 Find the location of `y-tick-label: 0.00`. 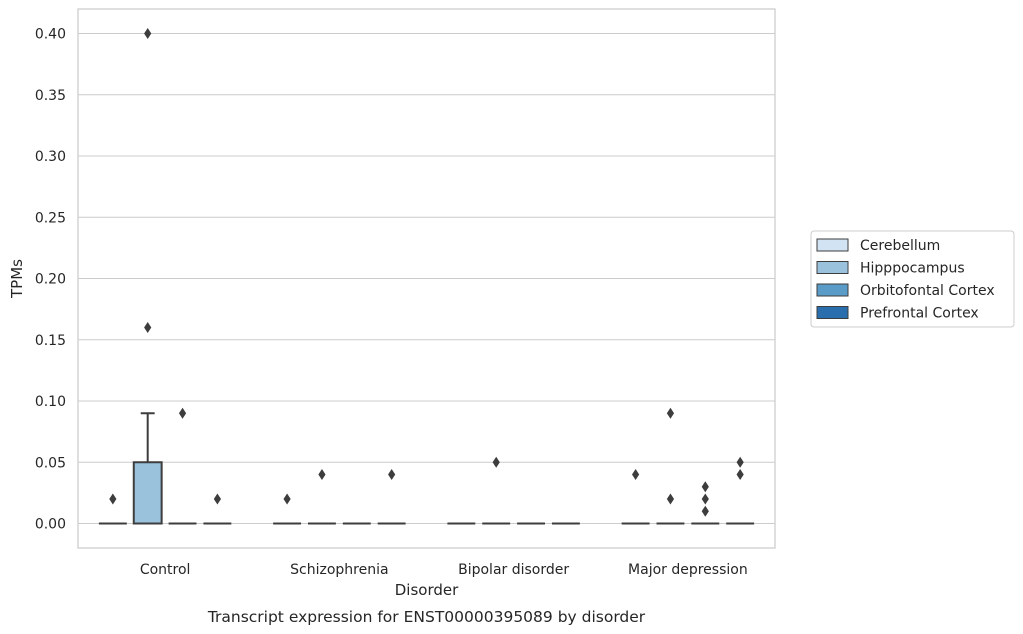

y-tick-label: 0.00 is located at coordinates (50, 525).